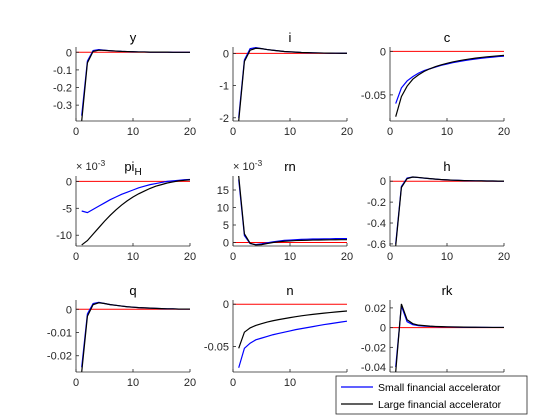 This screenshot has height=420, width=560. Describe the element at coordinates (224, 87) in the screenshot. I see `y-tick-label: -1` at that location.